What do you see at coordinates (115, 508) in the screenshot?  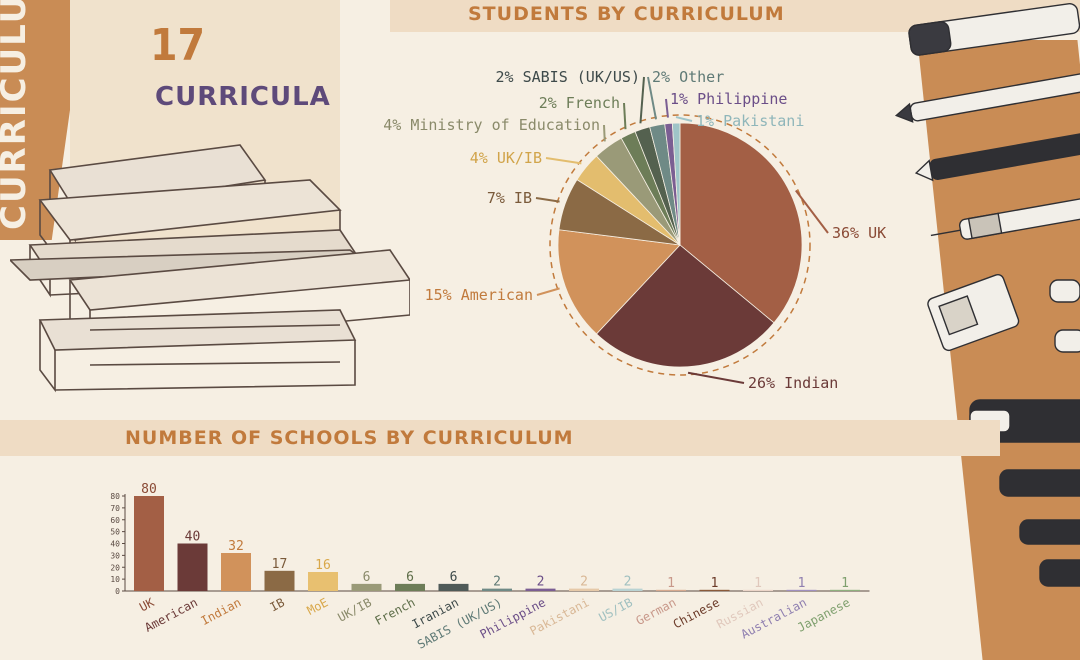 I see `y-tick-label: 70` at bounding box center [115, 508].